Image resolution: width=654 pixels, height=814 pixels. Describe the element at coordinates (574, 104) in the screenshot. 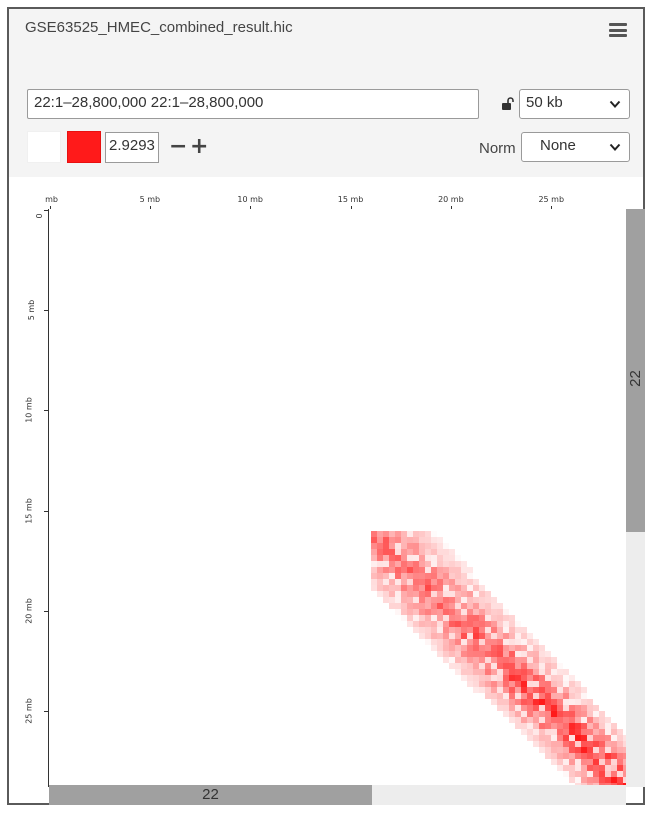

I see `resolution-select: 50 kb` at that location.